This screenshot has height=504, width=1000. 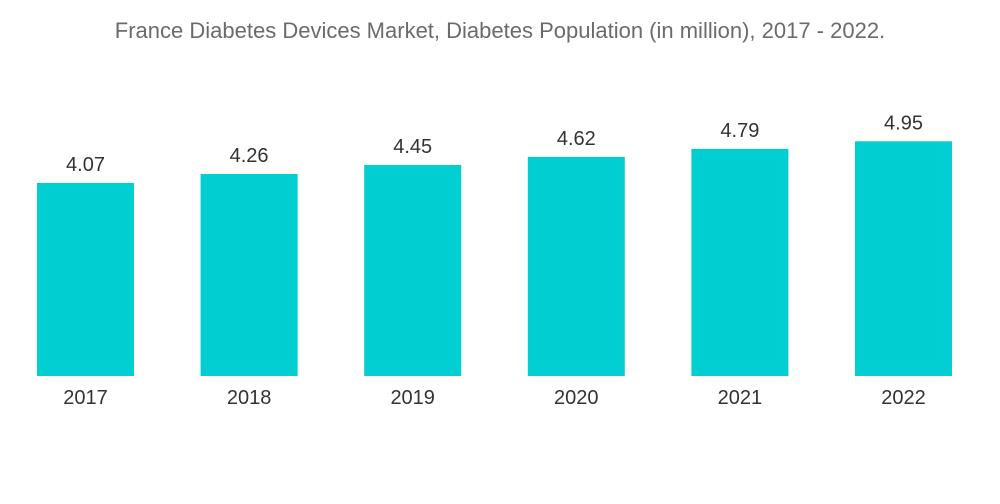 I want to click on x-tick-label-2020: 2020, so click(x=576, y=398).